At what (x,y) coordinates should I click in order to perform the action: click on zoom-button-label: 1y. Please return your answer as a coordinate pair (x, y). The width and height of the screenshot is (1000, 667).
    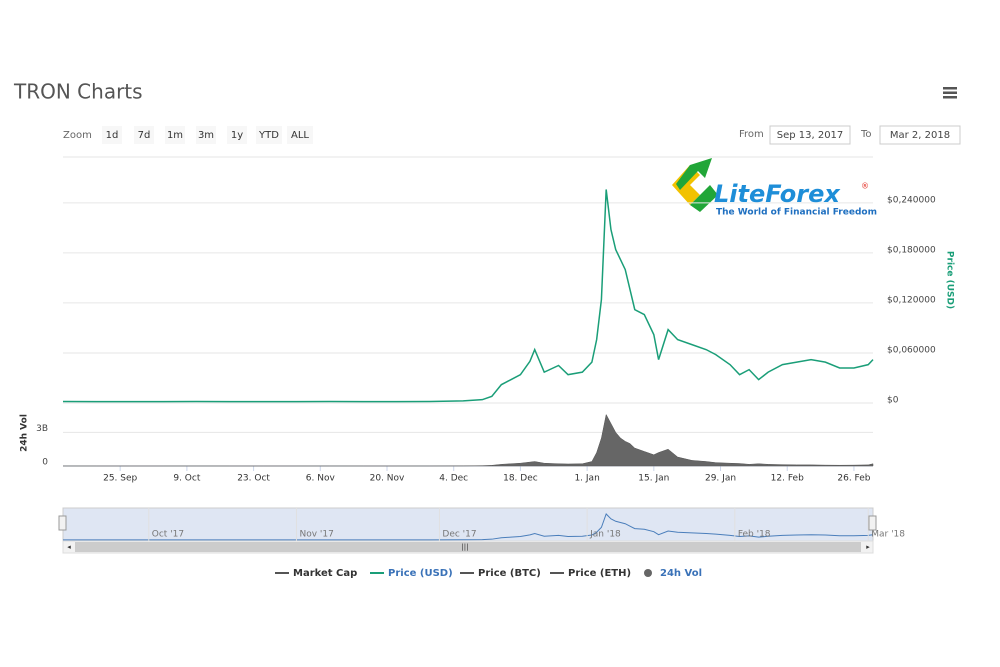
    Looking at the image, I should click on (237, 135).